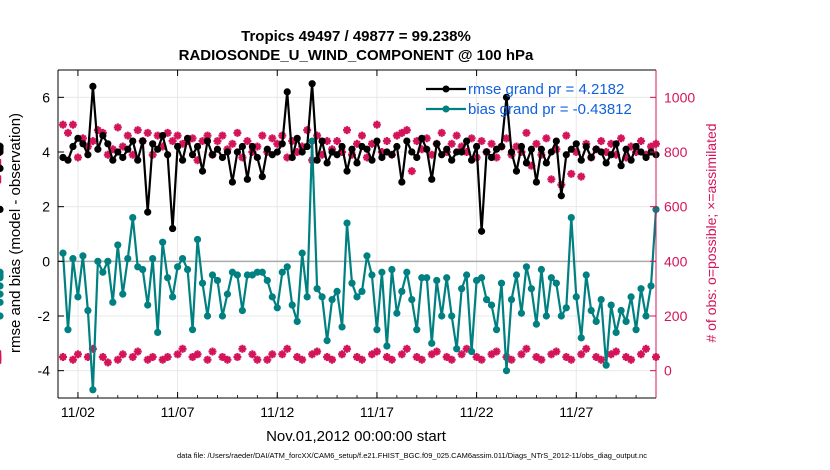 Image resolution: width=830 pixels, height=470 pixels. Describe the element at coordinates (46, 207) in the screenshot. I see `y-tick-label: 2` at that location.